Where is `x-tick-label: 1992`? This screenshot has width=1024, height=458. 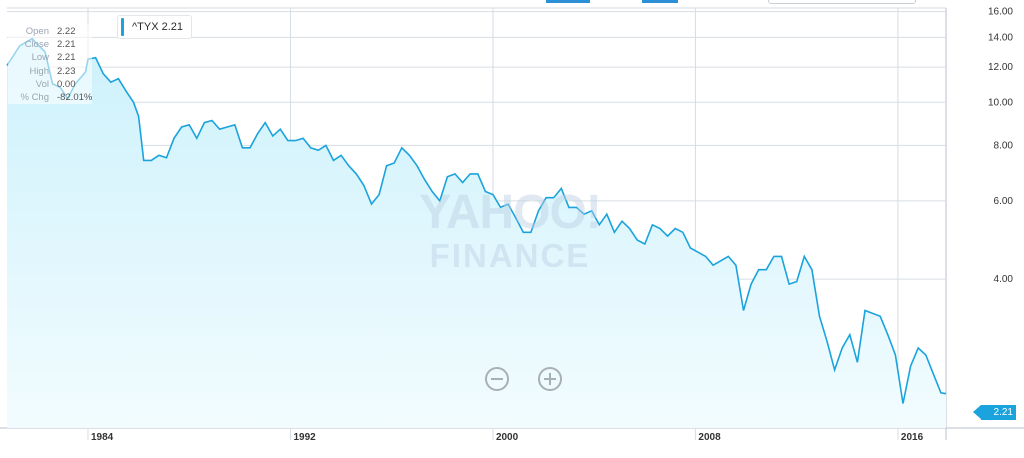 x-tick-label: 1992 is located at coordinates (304, 437).